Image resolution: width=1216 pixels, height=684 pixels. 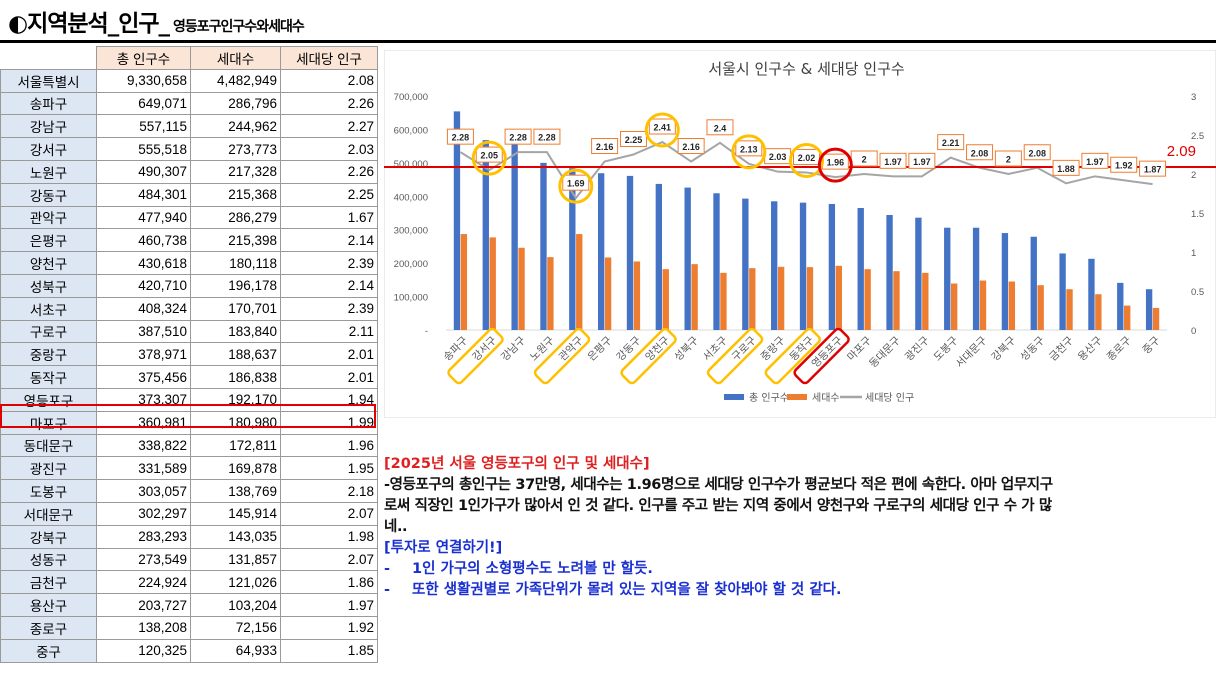 What do you see at coordinates (329, 58) in the screenshot?
I see `column-header: 세대당 인구` at bounding box center [329, 58].